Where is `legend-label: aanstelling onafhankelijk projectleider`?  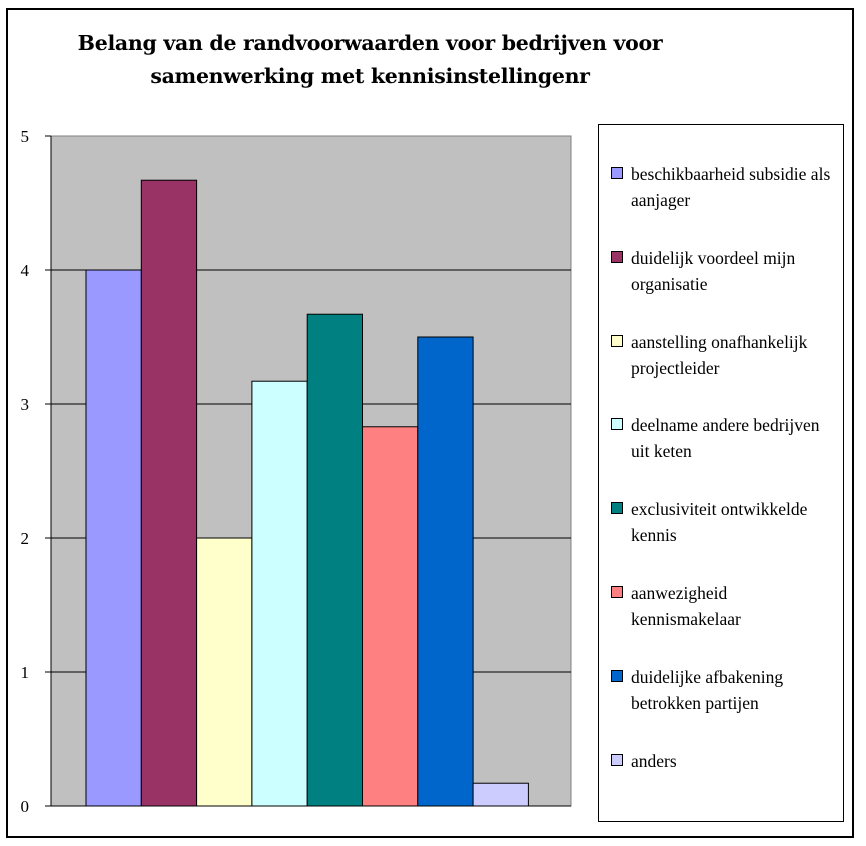
legend-label: aanstelling onafhankelijk projectleider is located at coordinates (719, 355).